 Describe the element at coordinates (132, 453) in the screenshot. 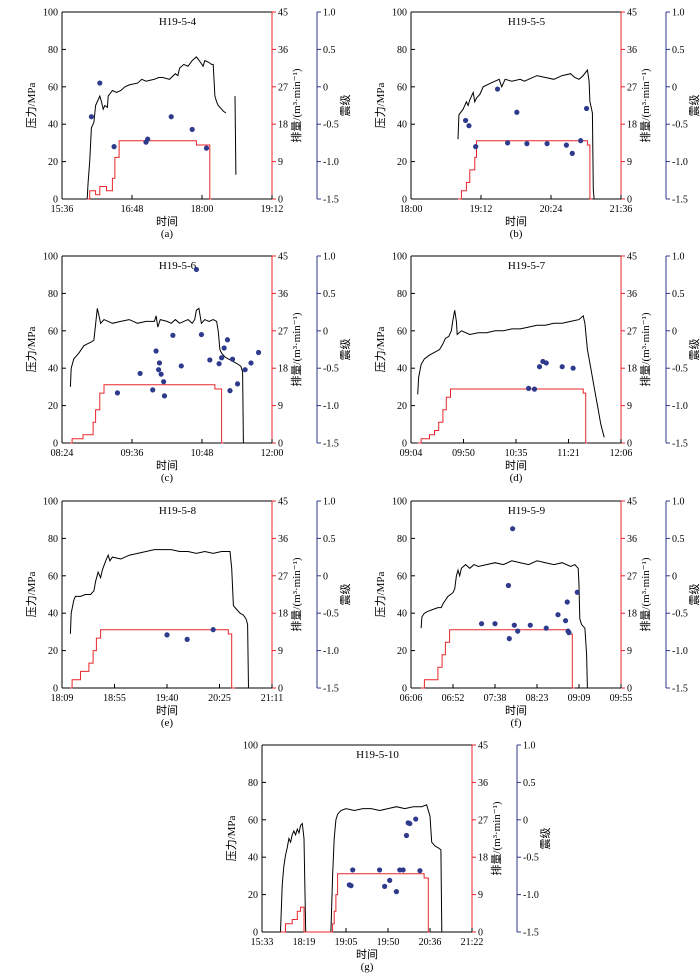

I see `x-tick-label: 09:36` at that location.